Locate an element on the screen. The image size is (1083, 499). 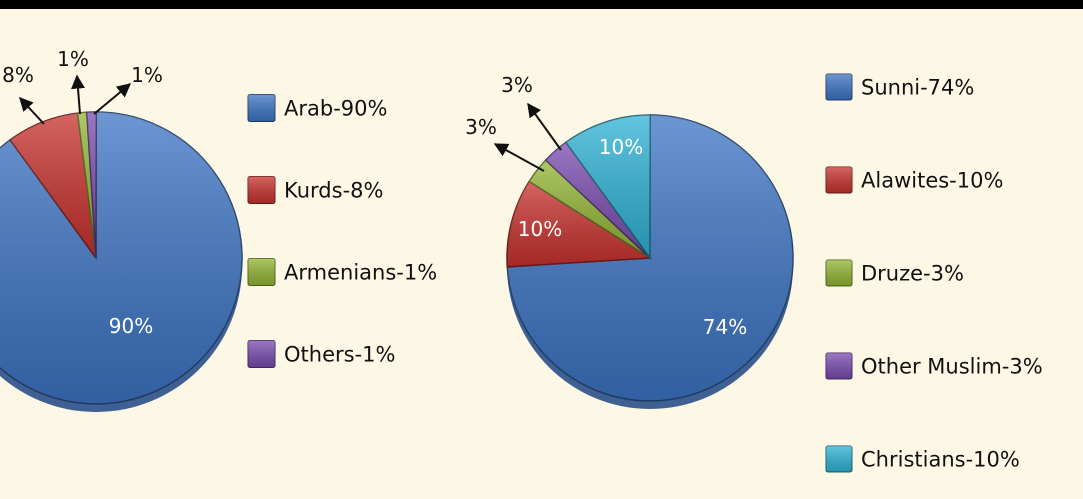
legend-label-christians: Christians-10% is located at coordinates (940, 460).